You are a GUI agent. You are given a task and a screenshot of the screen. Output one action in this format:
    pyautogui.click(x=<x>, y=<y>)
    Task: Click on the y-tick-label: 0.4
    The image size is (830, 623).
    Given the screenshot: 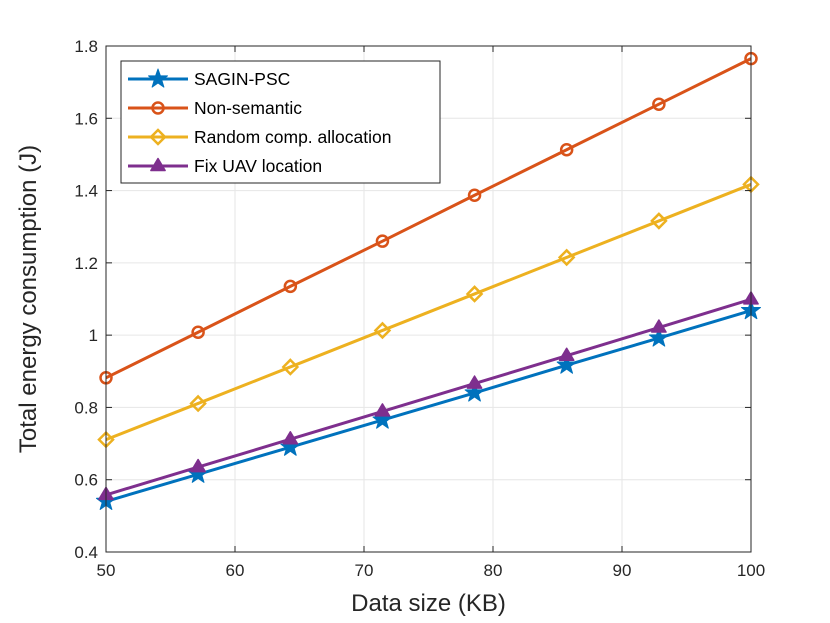 What is the action you would take?
    pyautogui.click(x=86, y=552)
    